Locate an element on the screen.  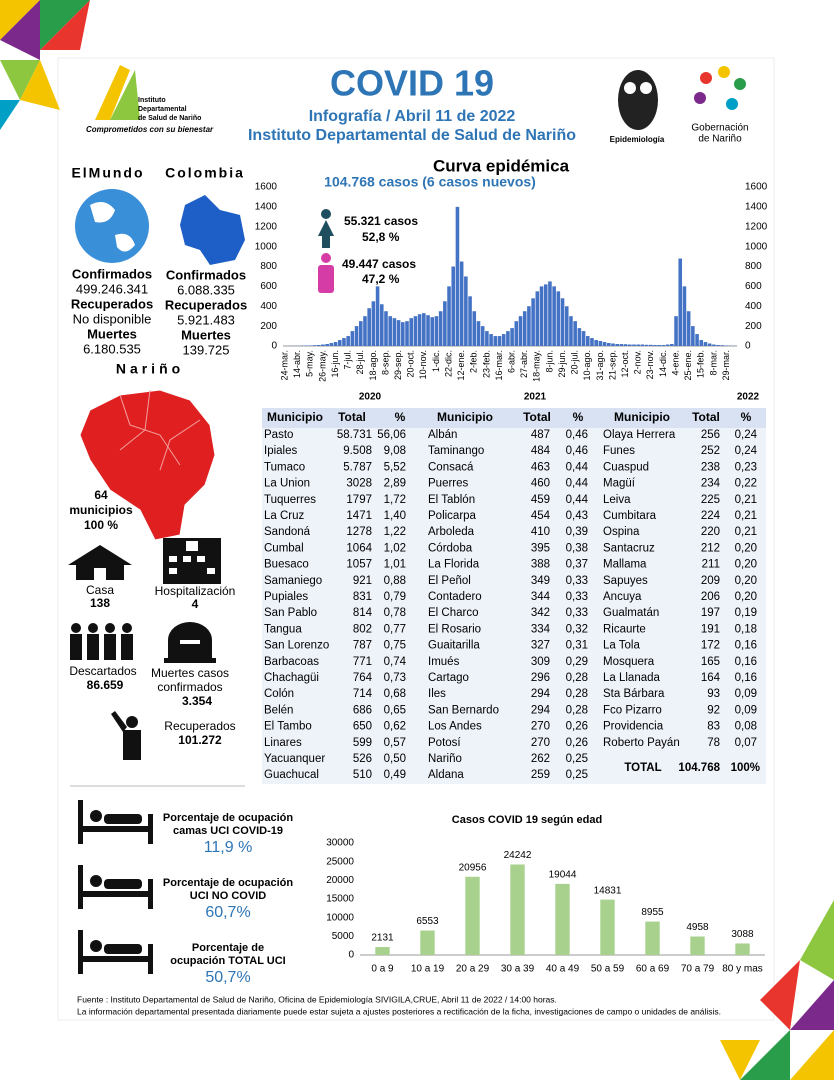
cases: 463 is located at coordinates (540, 467).